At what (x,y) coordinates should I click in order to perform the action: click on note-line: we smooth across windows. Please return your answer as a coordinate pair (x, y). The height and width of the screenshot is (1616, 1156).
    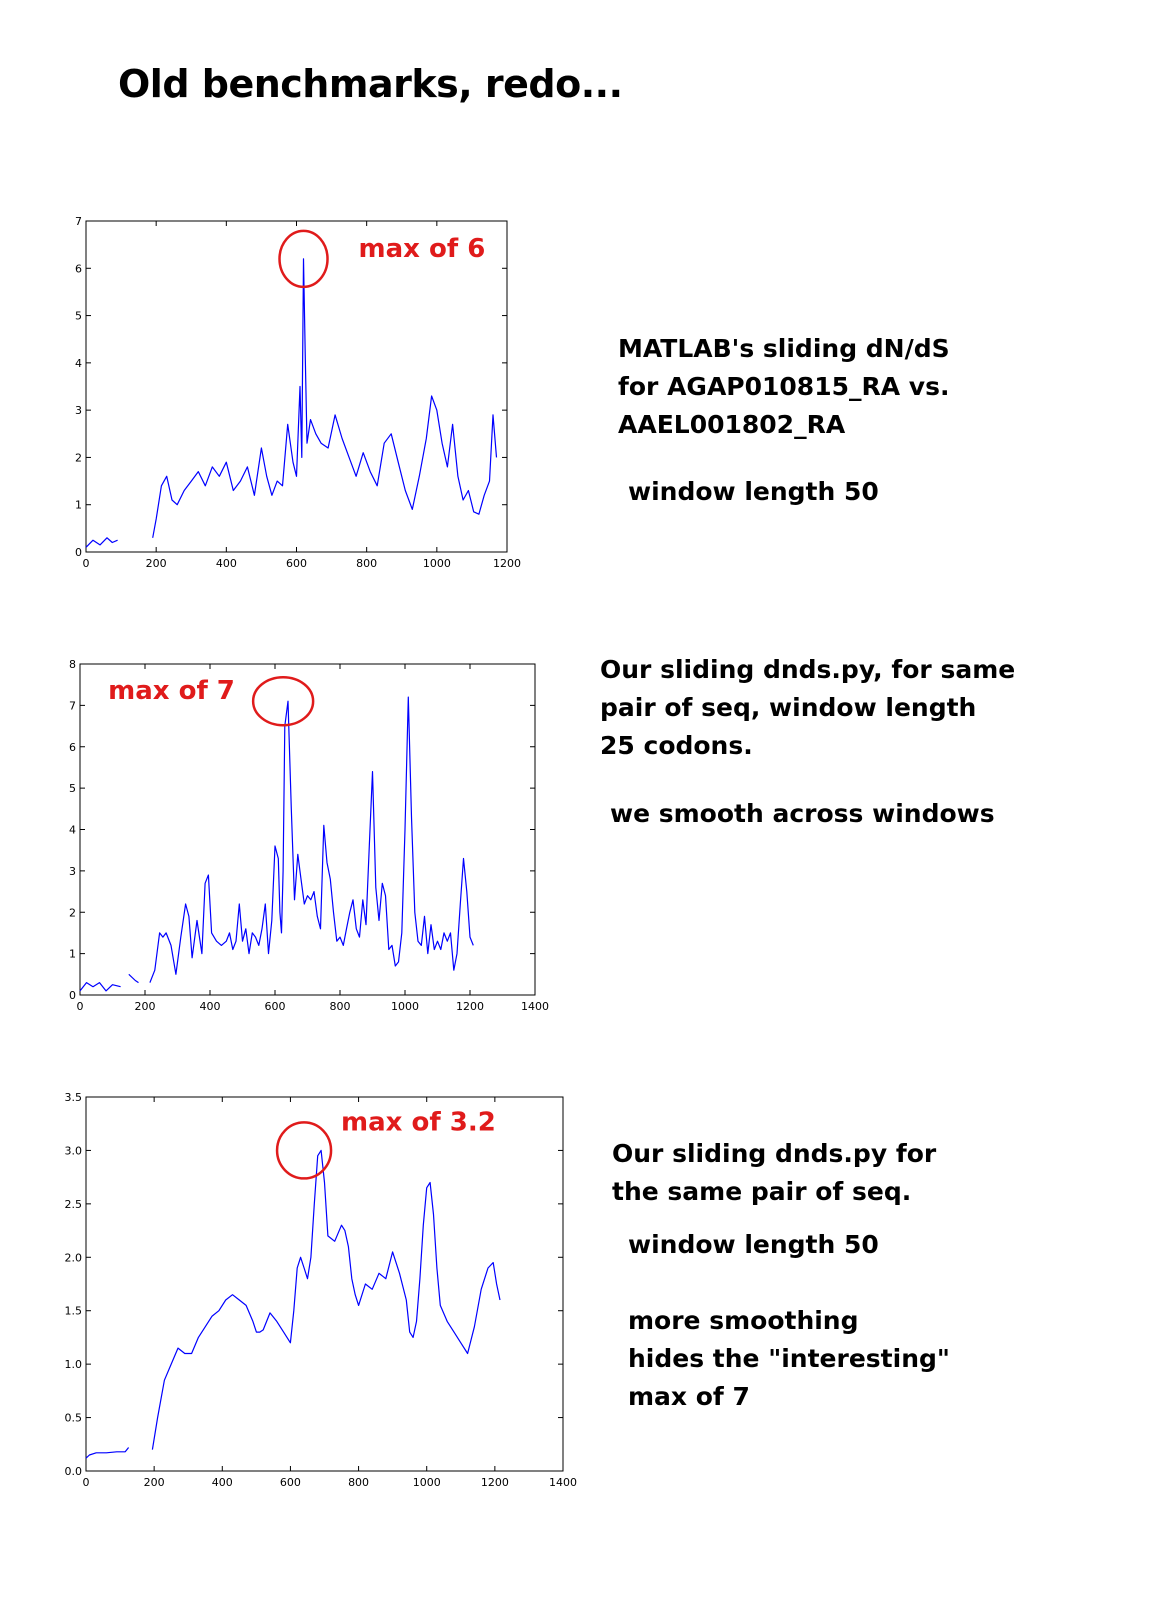
    Looking at the image, I should click on (802, 813).